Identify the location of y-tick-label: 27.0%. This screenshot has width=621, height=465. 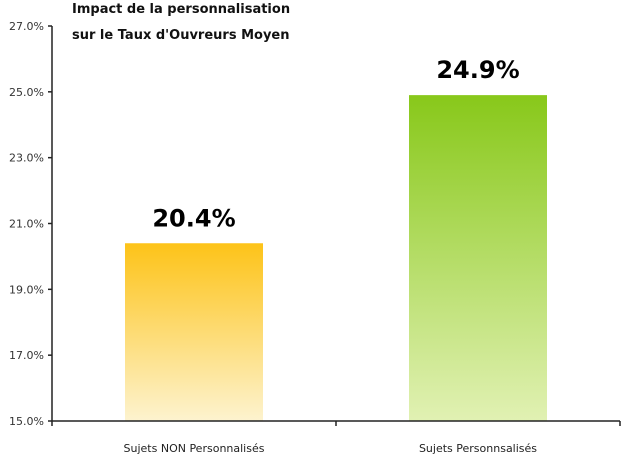
(26, 26).